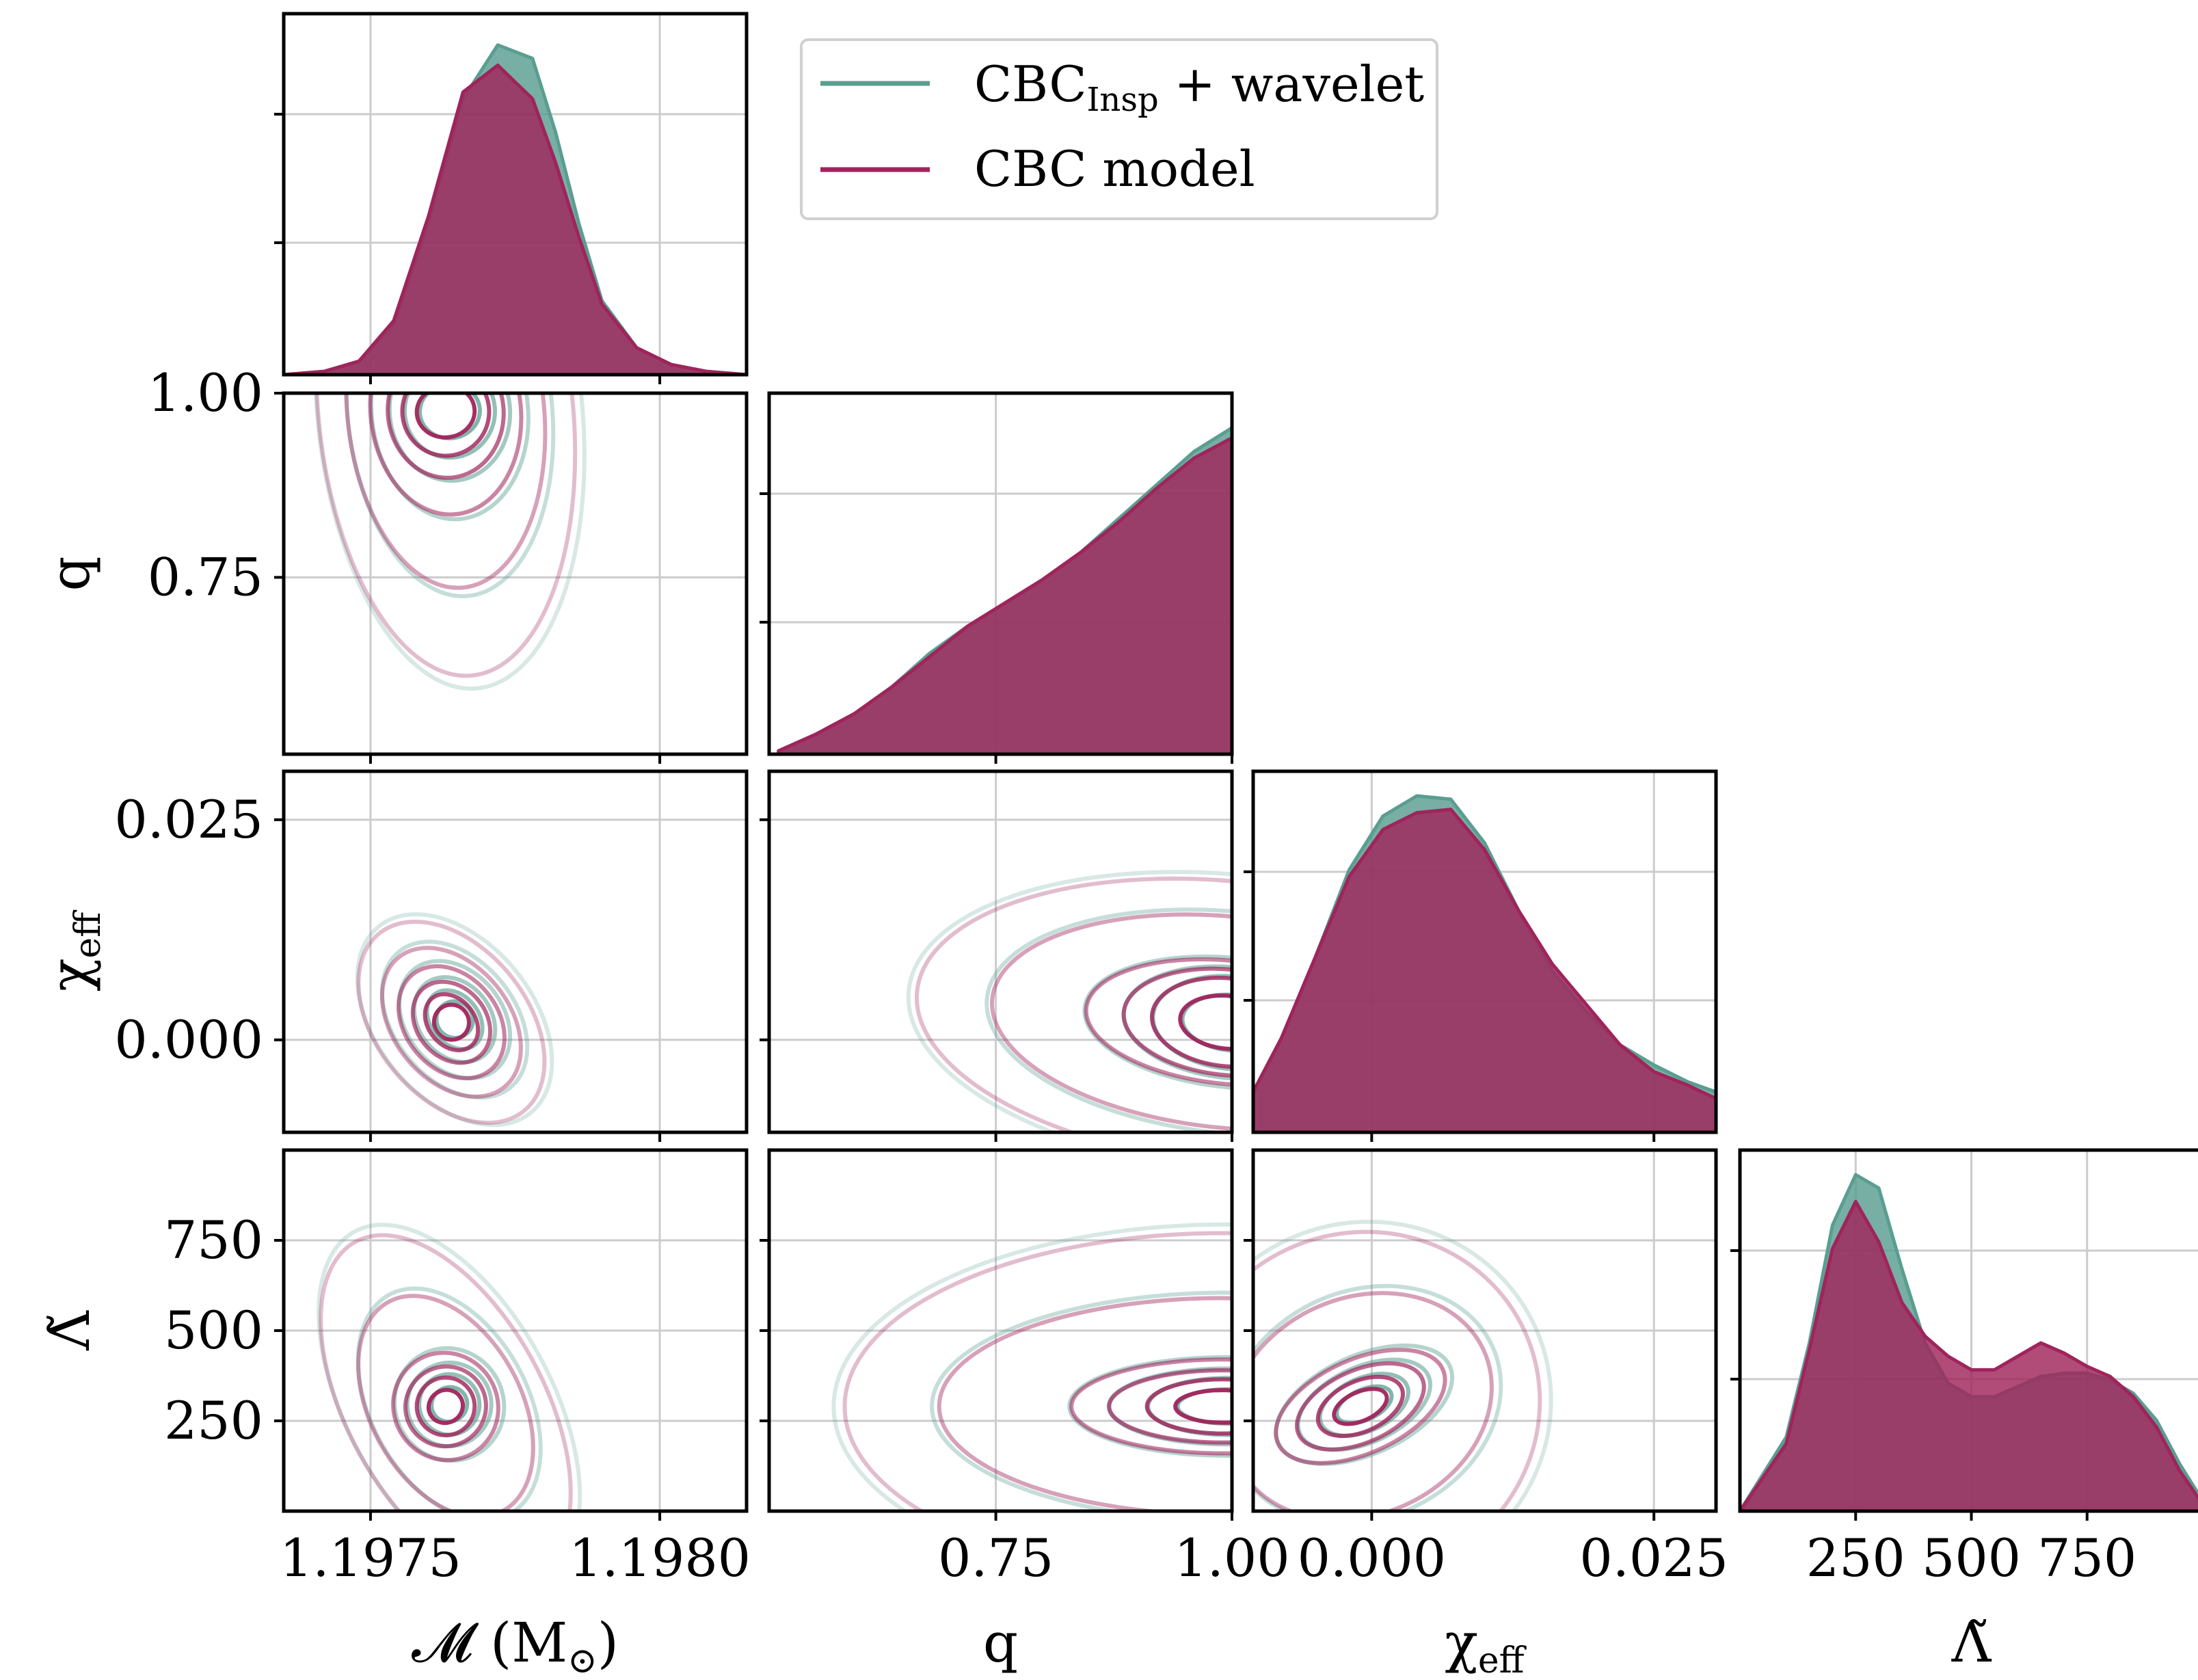  I want to click on ylabel-lambda: Λ̃, so click(70, 1330).